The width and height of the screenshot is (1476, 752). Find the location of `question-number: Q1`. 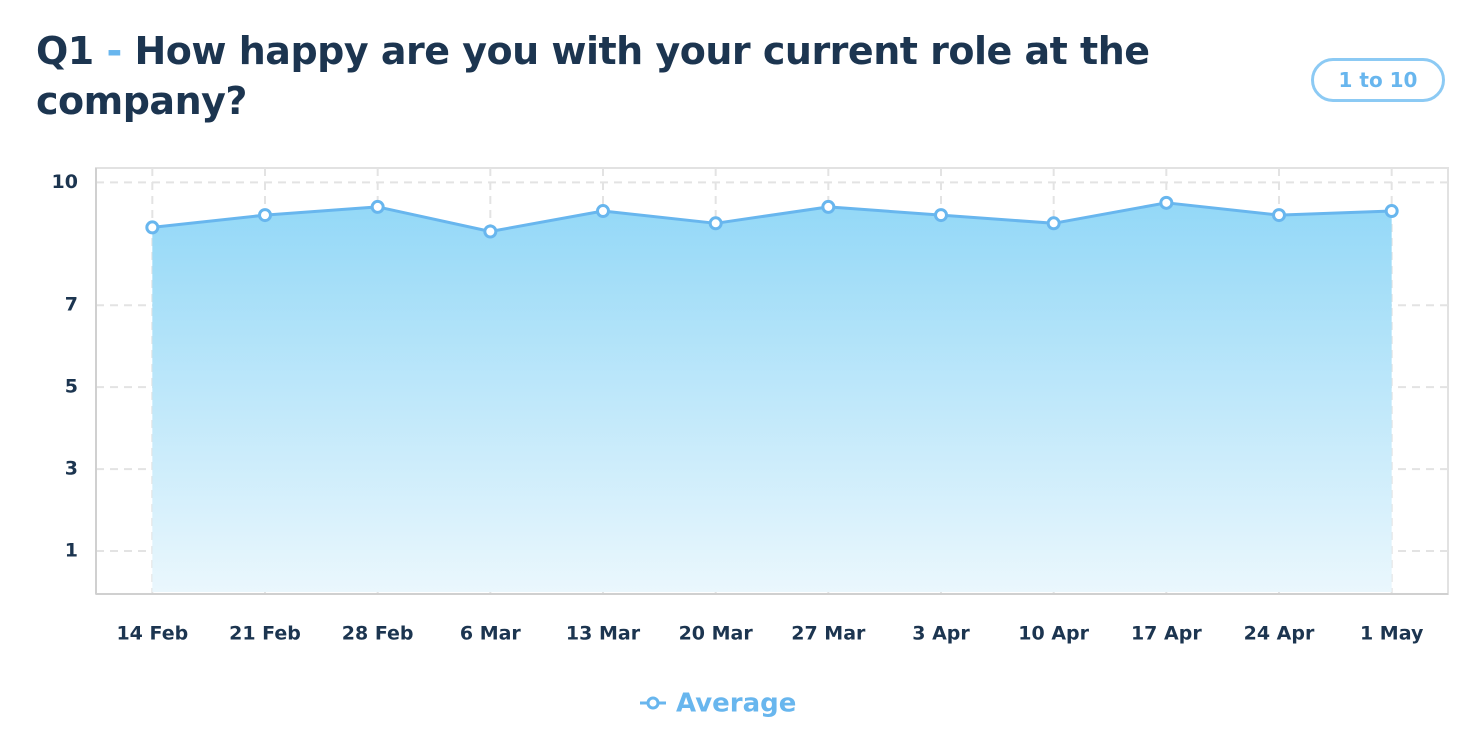

question-number: Q1 is located at coordinates (65, 51).